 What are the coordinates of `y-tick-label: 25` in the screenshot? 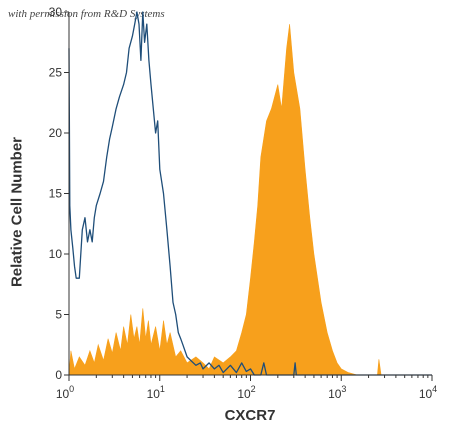 It's located at (56, 73).